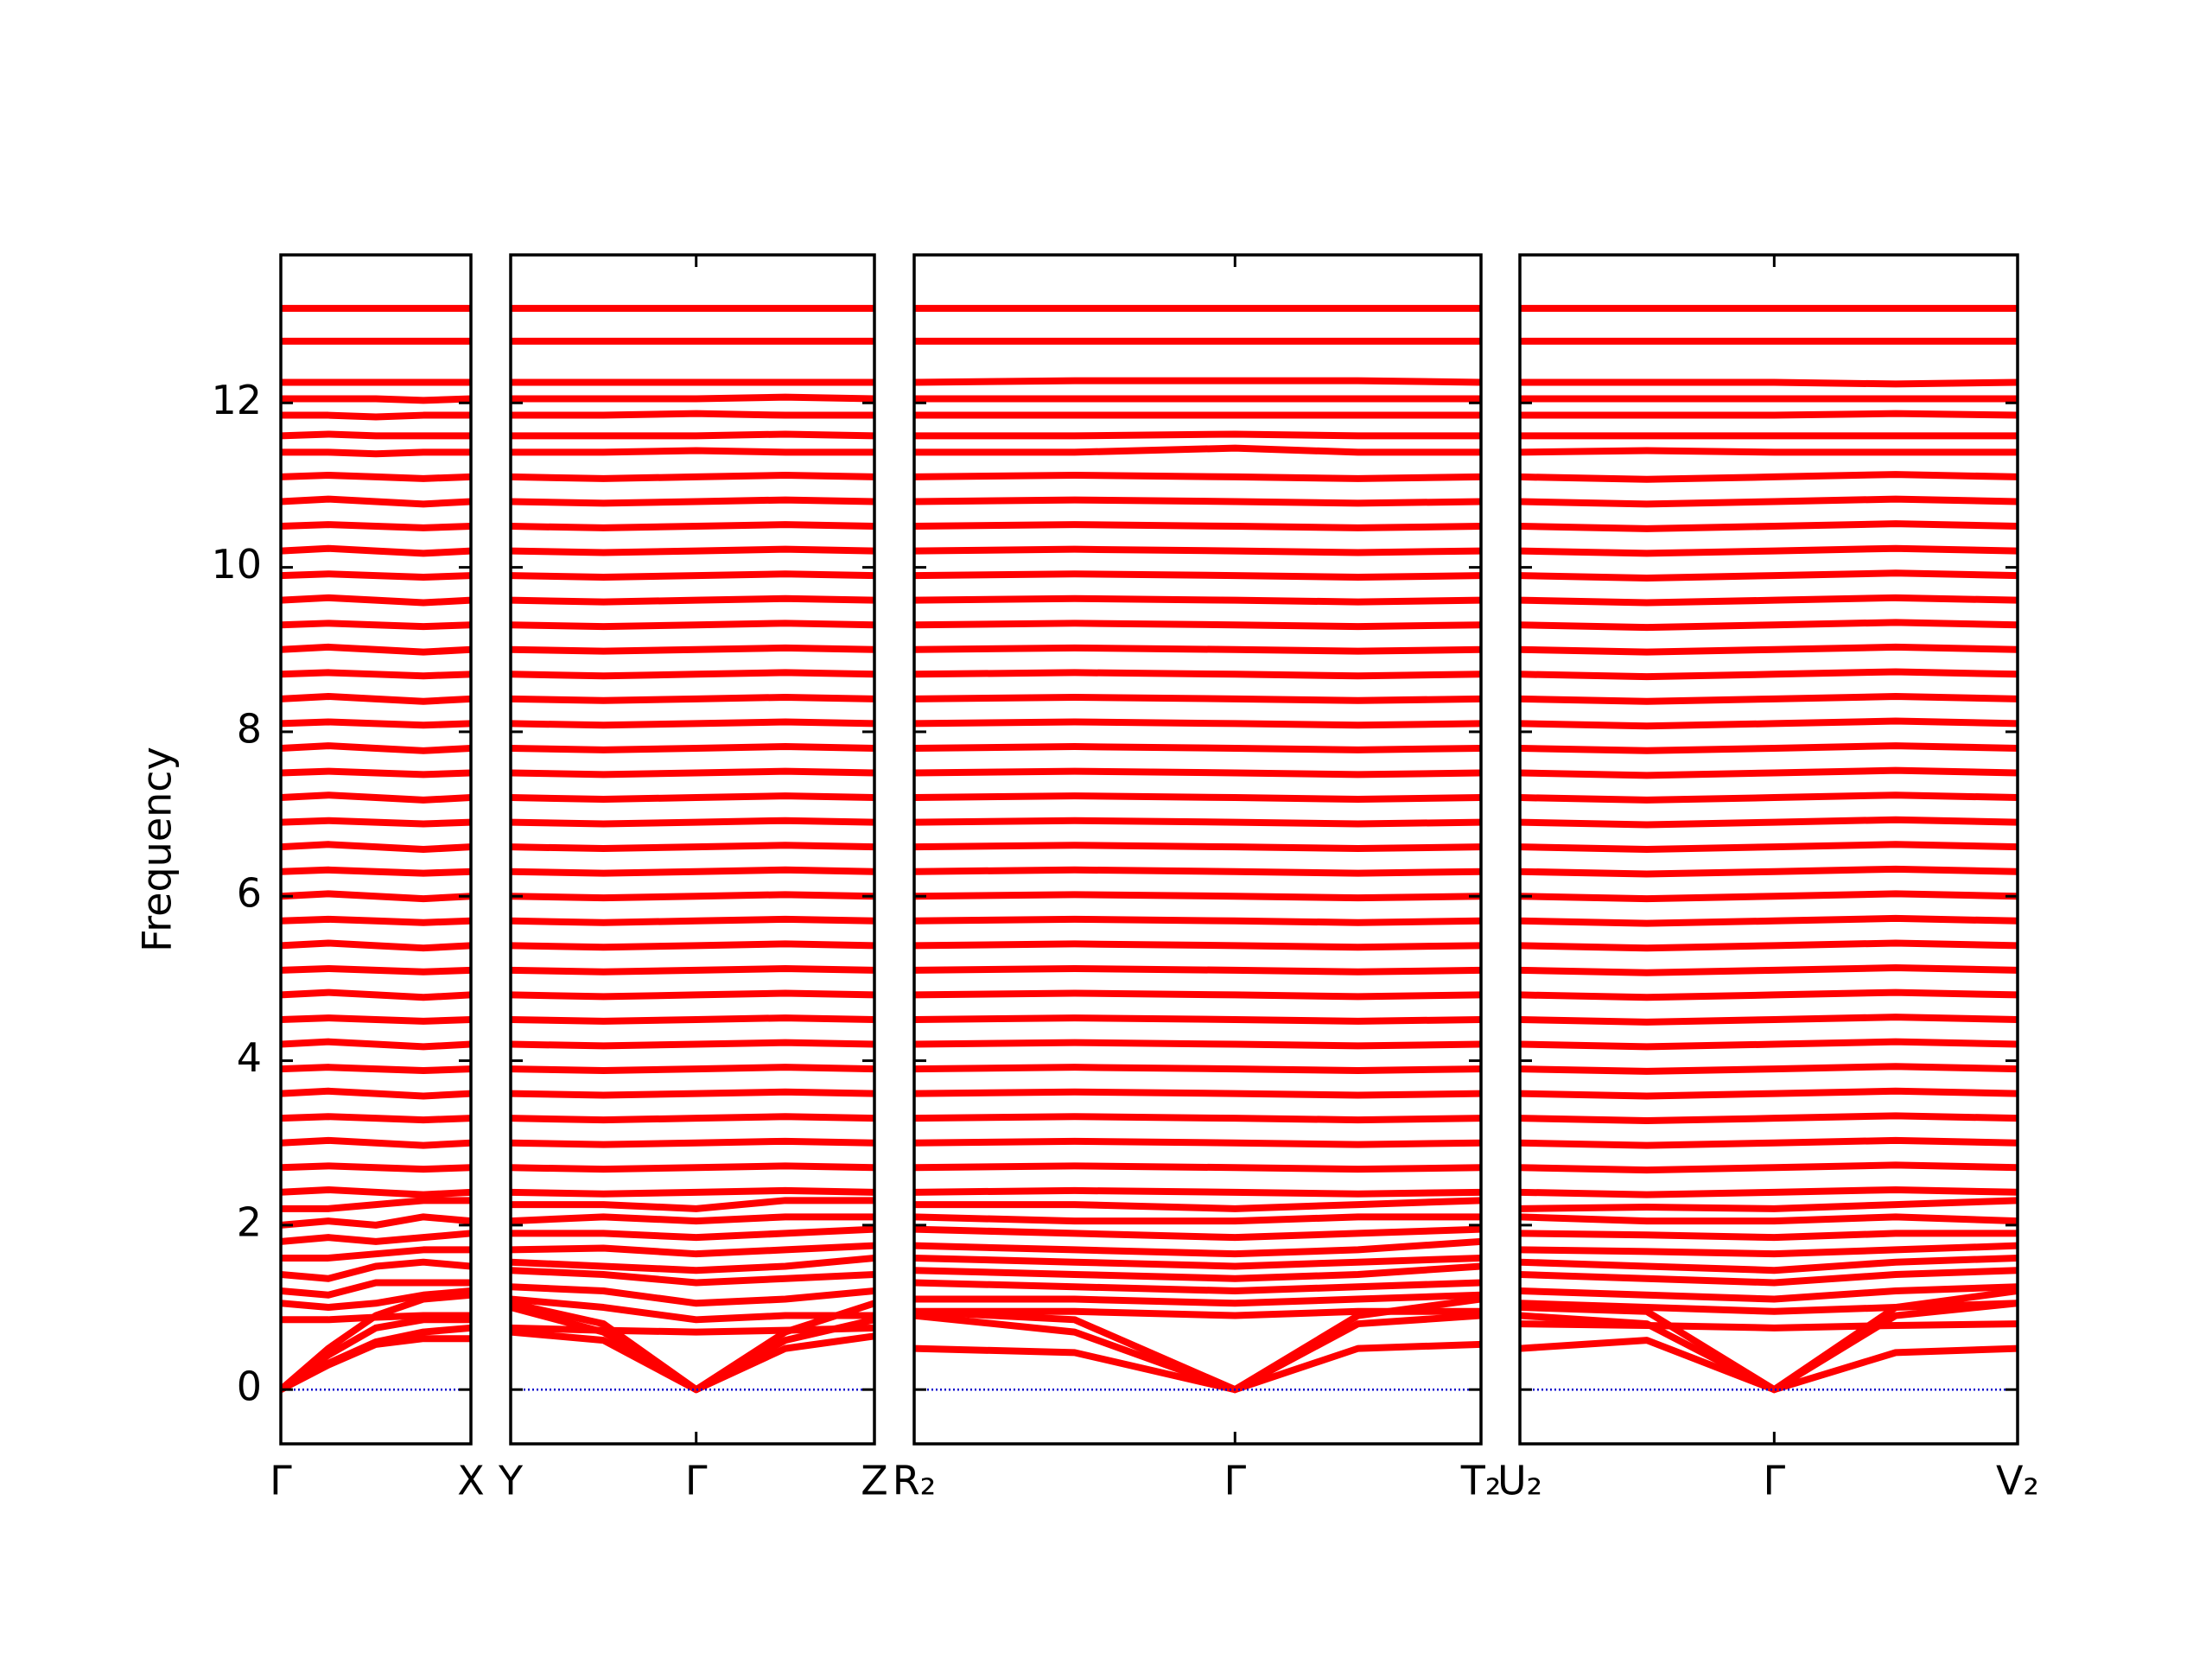 The height and width of the screenshot is (1659, 2212). I want to click on y-tick-label: 2, so click(249, 1221).